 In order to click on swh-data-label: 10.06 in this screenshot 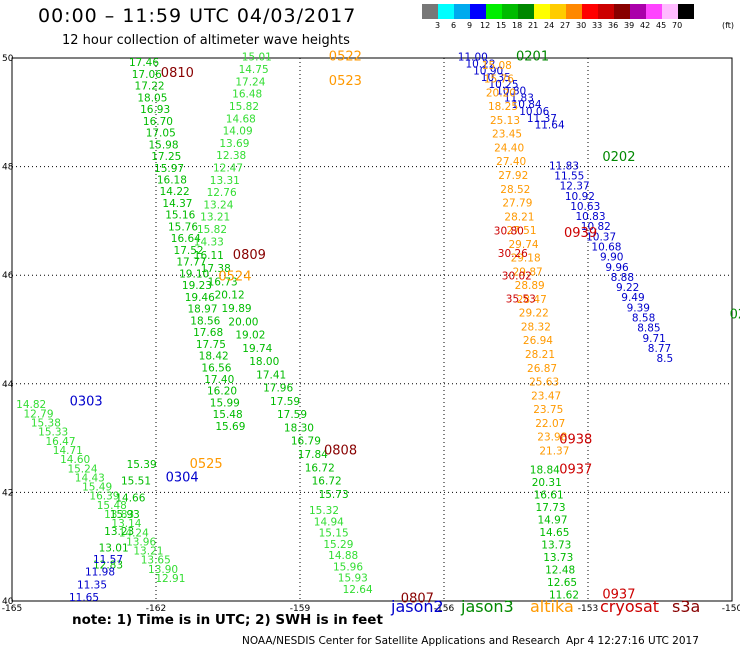, I will do `click(534, 112)`.